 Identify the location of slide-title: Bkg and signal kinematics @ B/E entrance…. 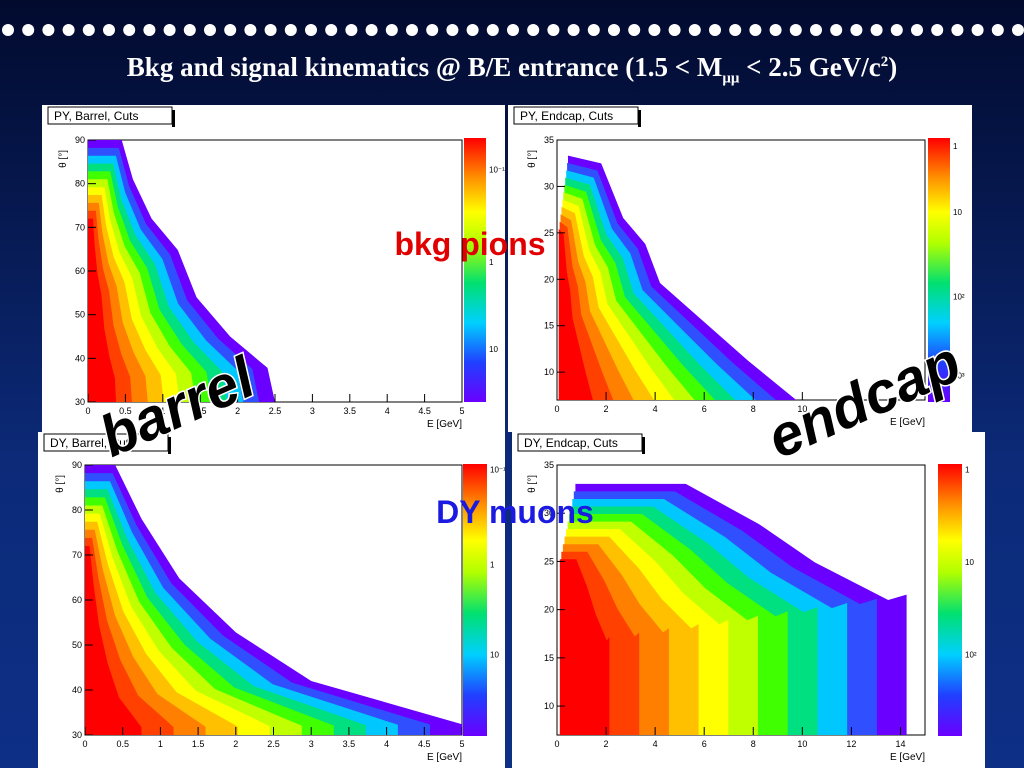
(512, 69).